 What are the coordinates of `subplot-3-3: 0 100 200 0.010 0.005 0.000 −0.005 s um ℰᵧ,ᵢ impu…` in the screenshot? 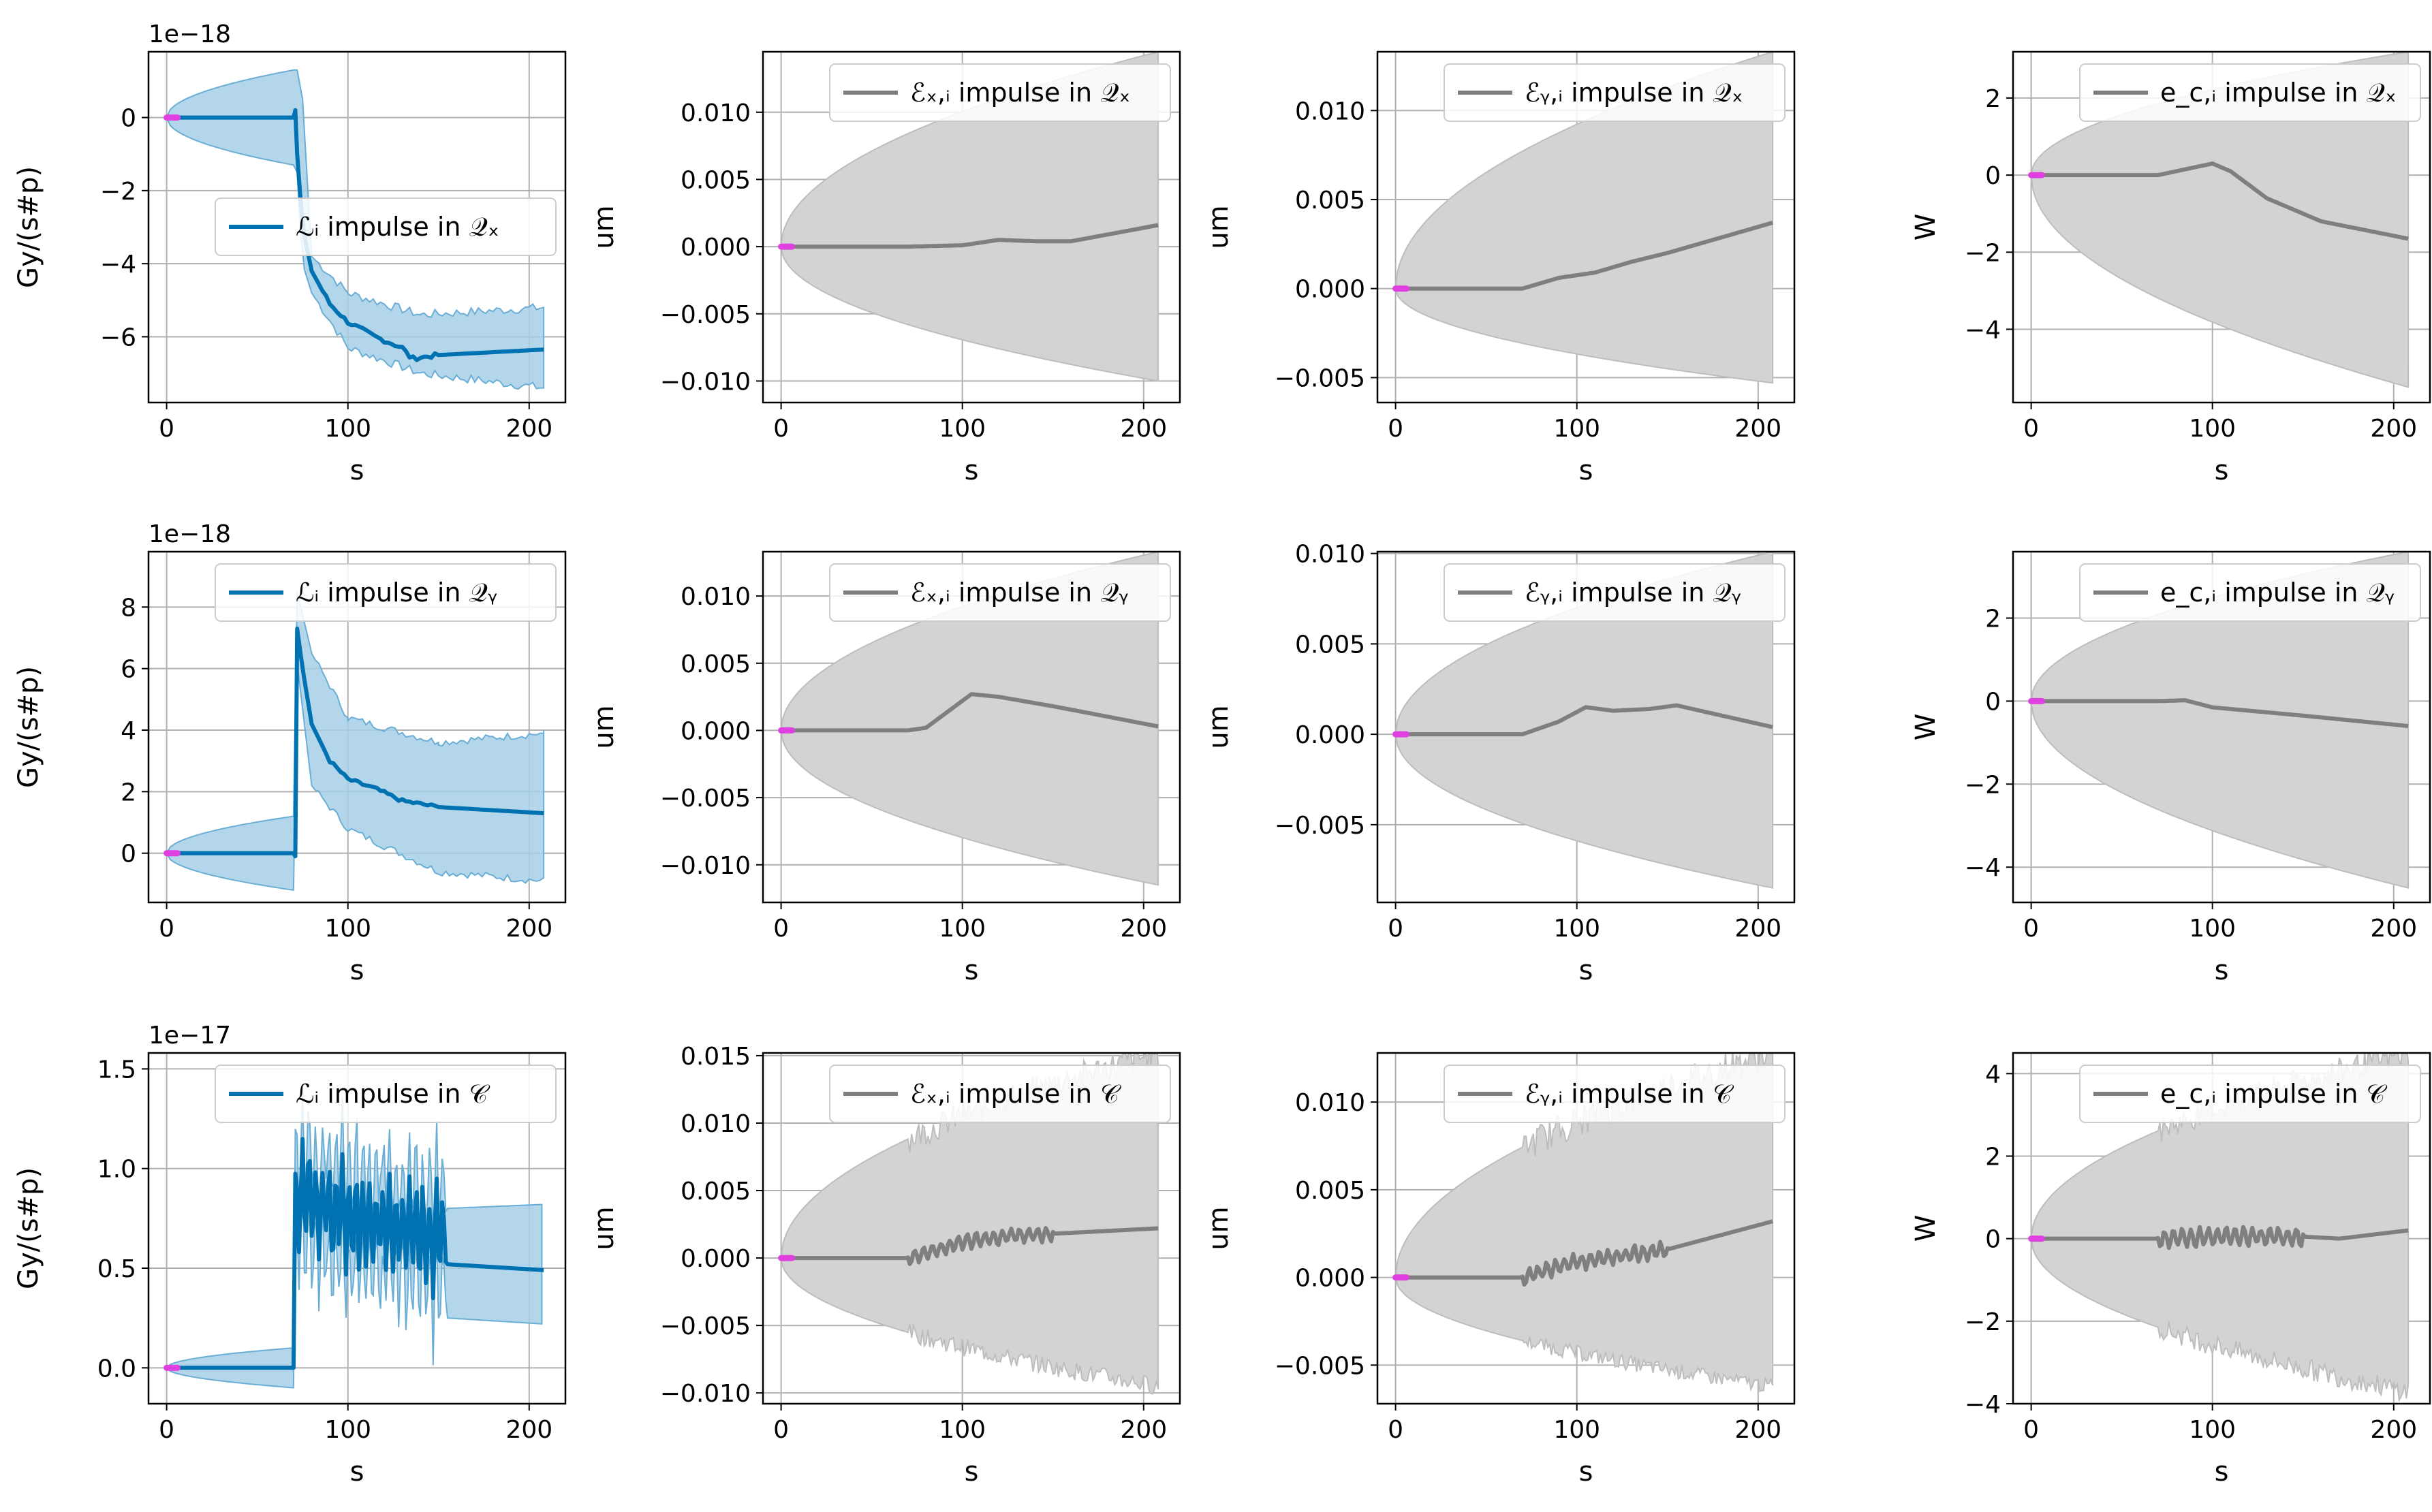 It's located at (1500, 1269).